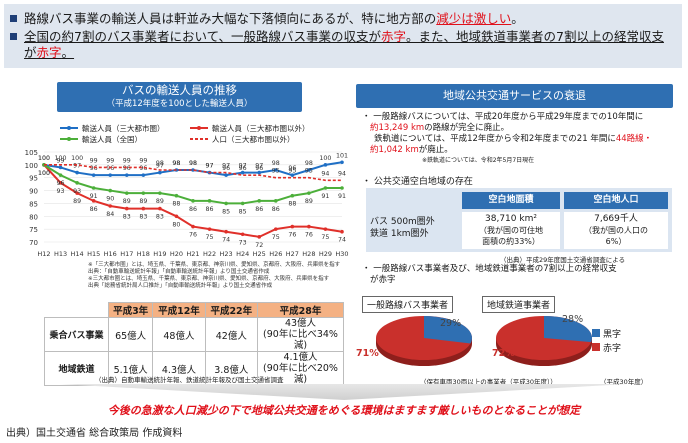  Describe the element at coordinates (76, 368) in the screenshot. I see `table-cell: 地域鉄道` at that location.